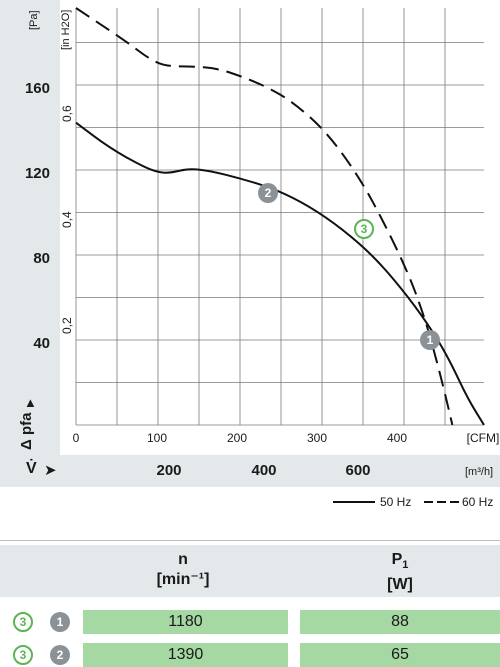 This screenshot has height=667, width=500. What do you see at coordinates (23, 655) in the screenshot?
I see `row-2-curve-badge: 3` at bounding box center [23, 655].